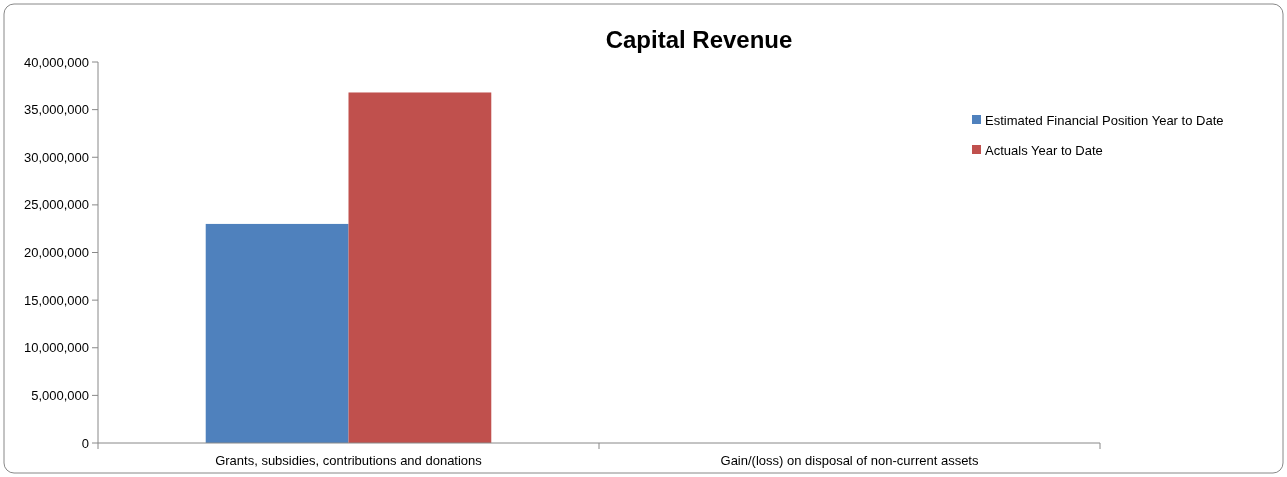 This screenshot has height=477, width=1287. What do you see at coordinates (56, 253) in the screenshot?
I see `y-tick-label: 20,000,000` at bounding box center [56, 253].